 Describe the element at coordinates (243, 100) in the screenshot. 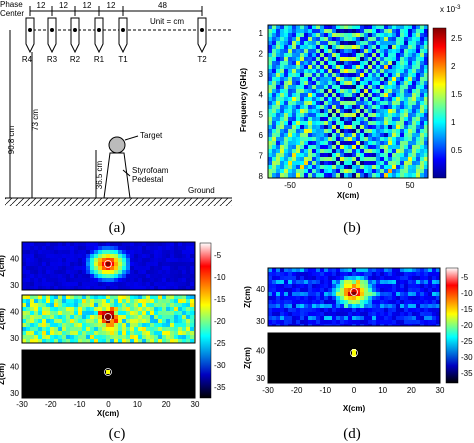

I see `y-axis-label: Frequency (GHz)` at that location.